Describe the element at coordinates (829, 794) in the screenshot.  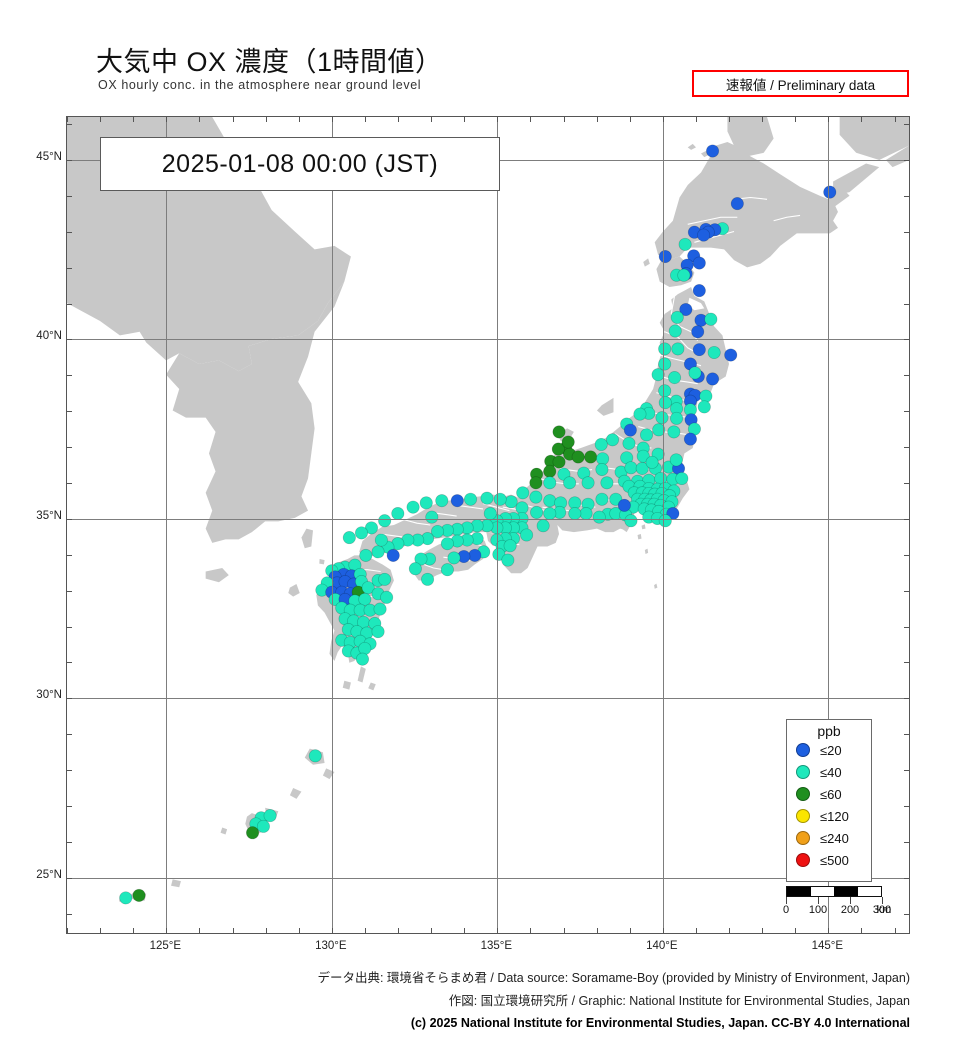
I see `legend-item: ≤60` at that location.